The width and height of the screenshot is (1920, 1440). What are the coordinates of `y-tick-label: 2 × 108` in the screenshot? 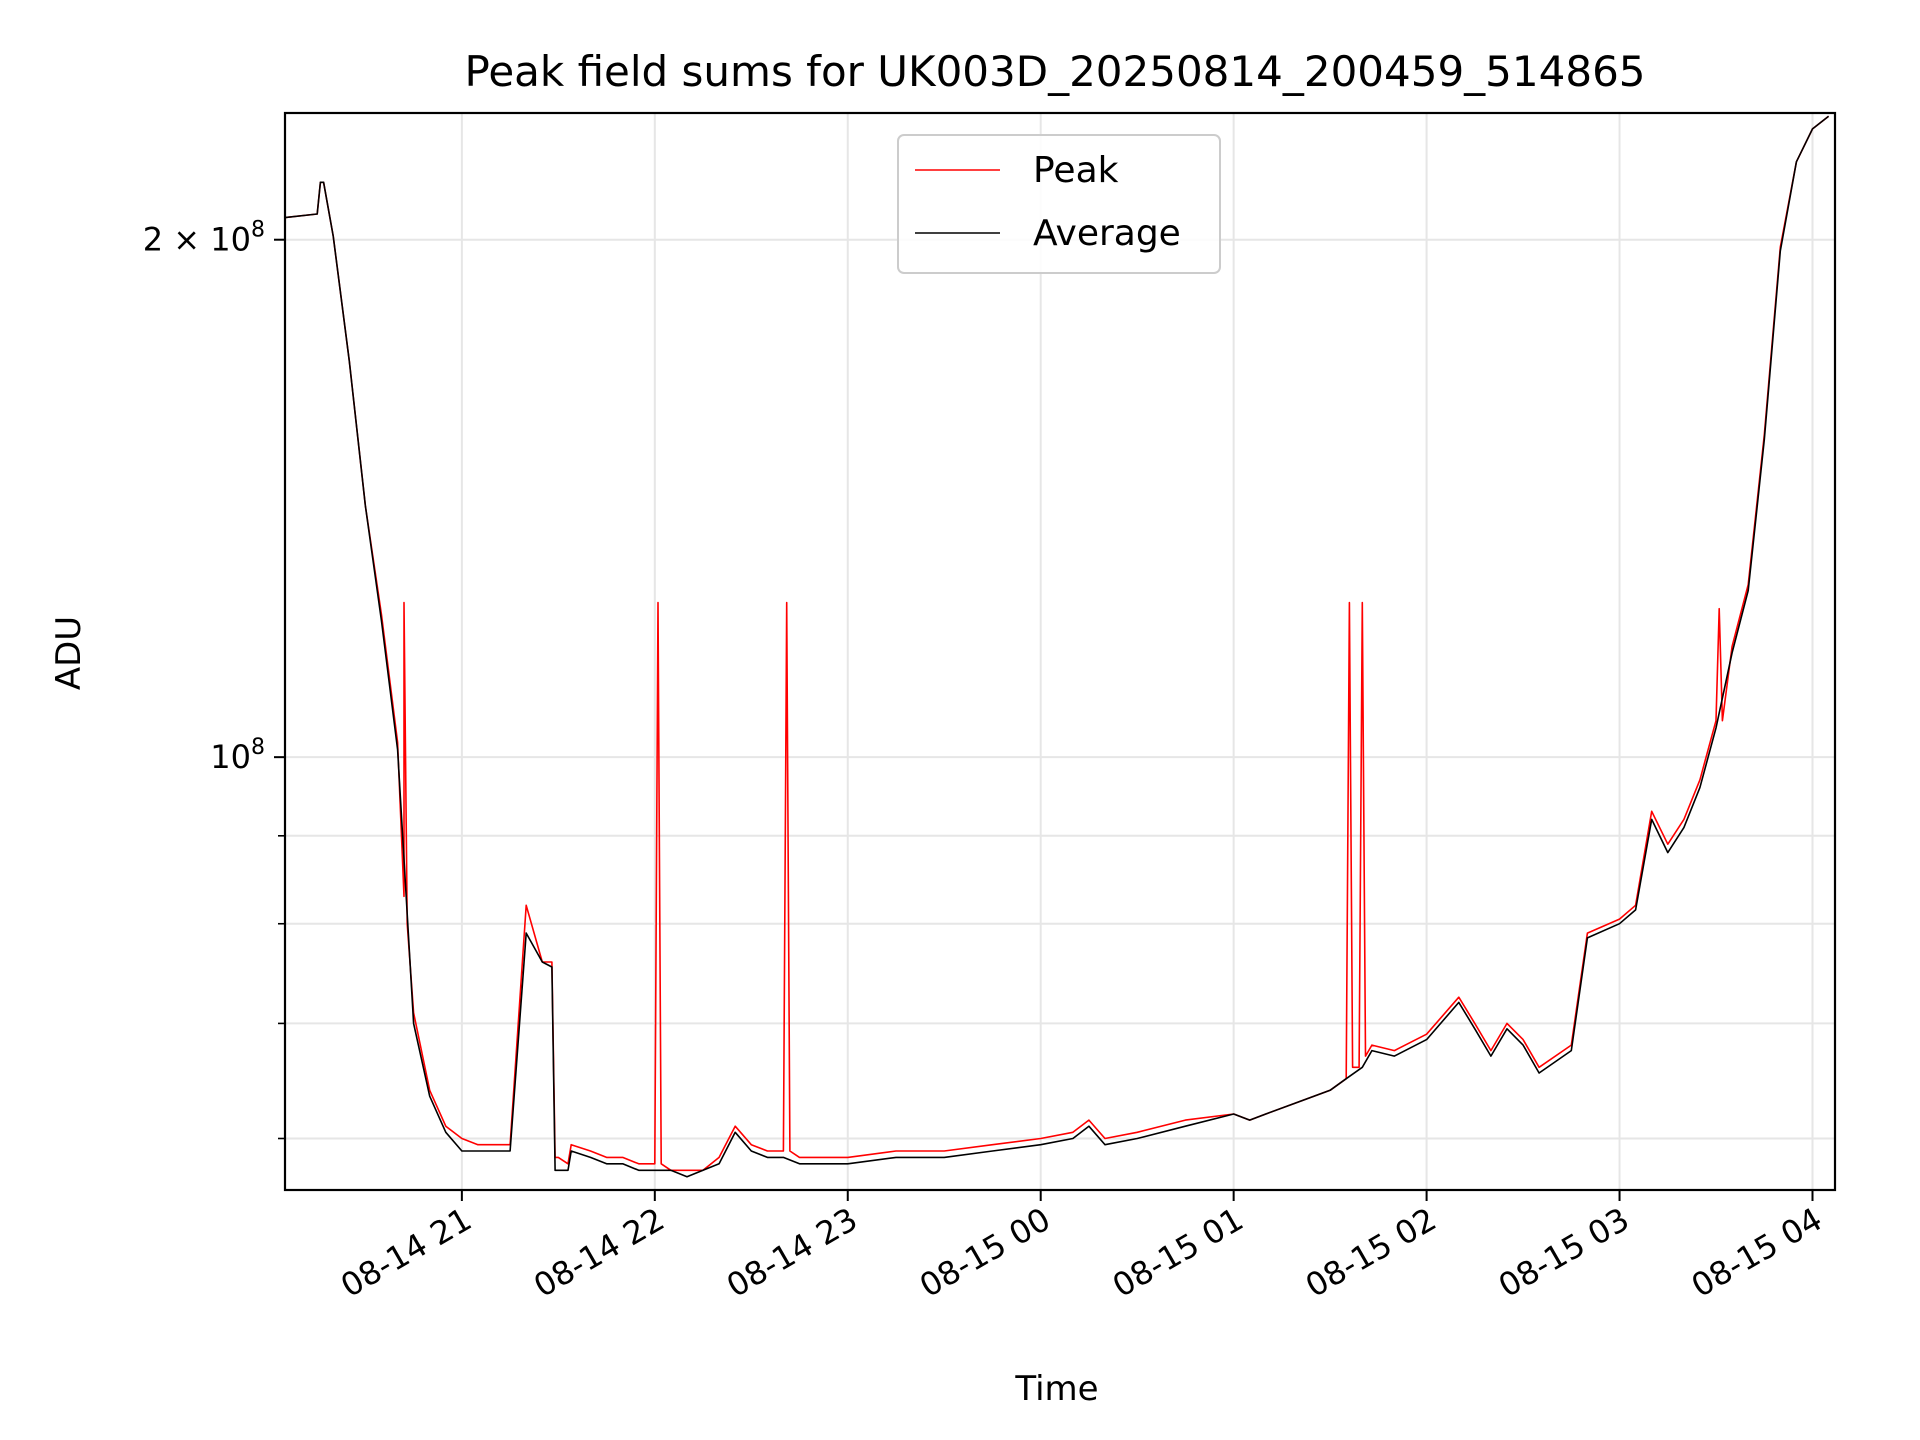 It's located at (204, 238).